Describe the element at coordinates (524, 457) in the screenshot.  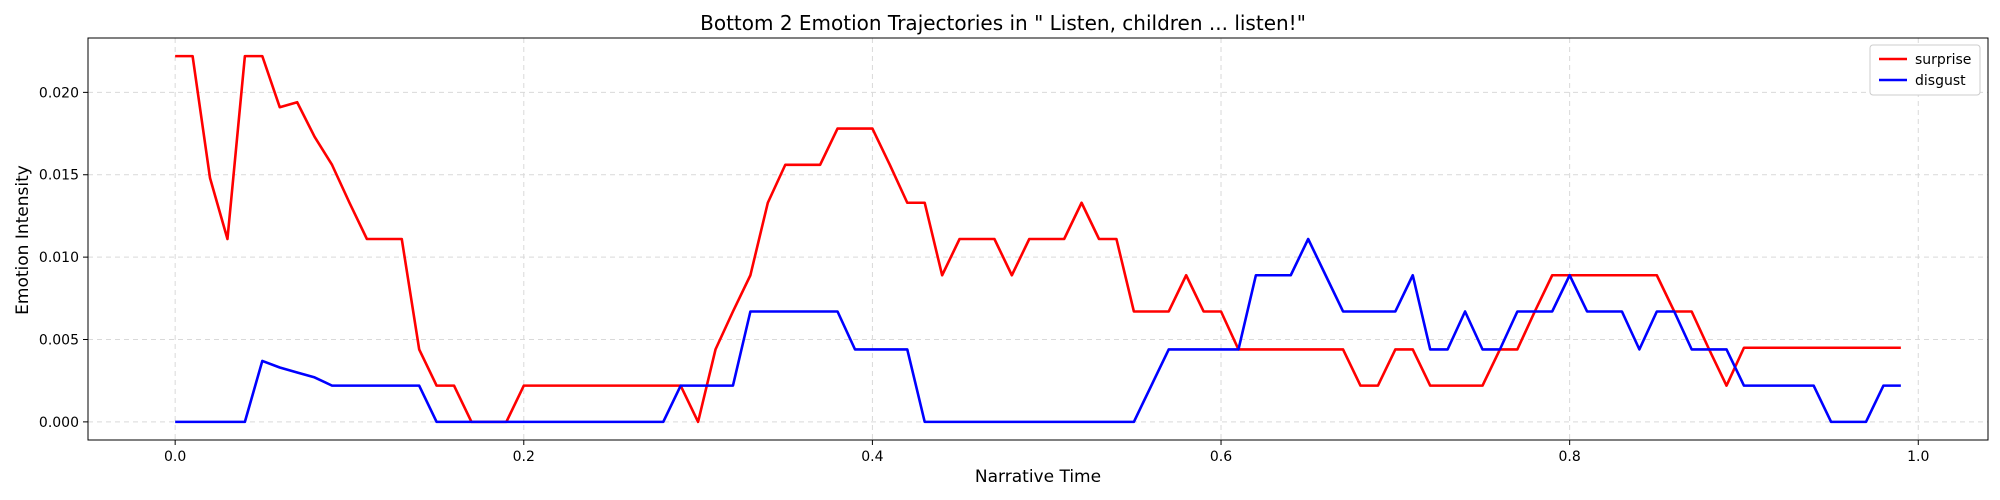
I see `x-tick-label: 0.2` at that location.